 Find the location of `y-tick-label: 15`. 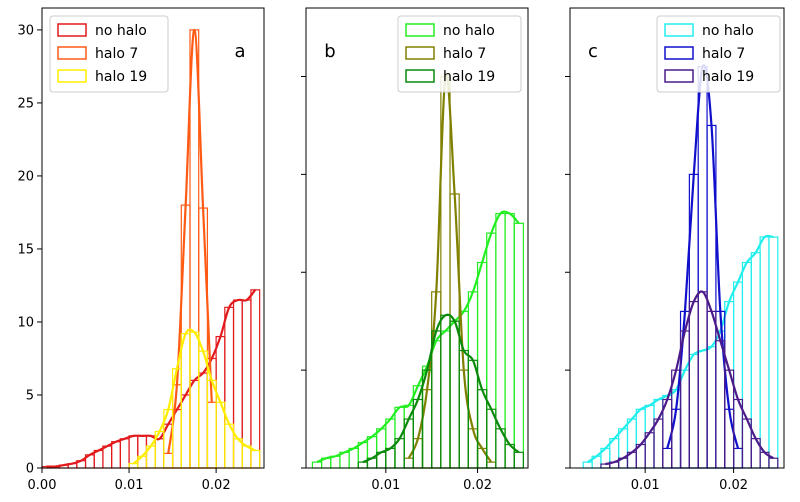

y-tick-label: 15 is located at coordinates (25, 249).